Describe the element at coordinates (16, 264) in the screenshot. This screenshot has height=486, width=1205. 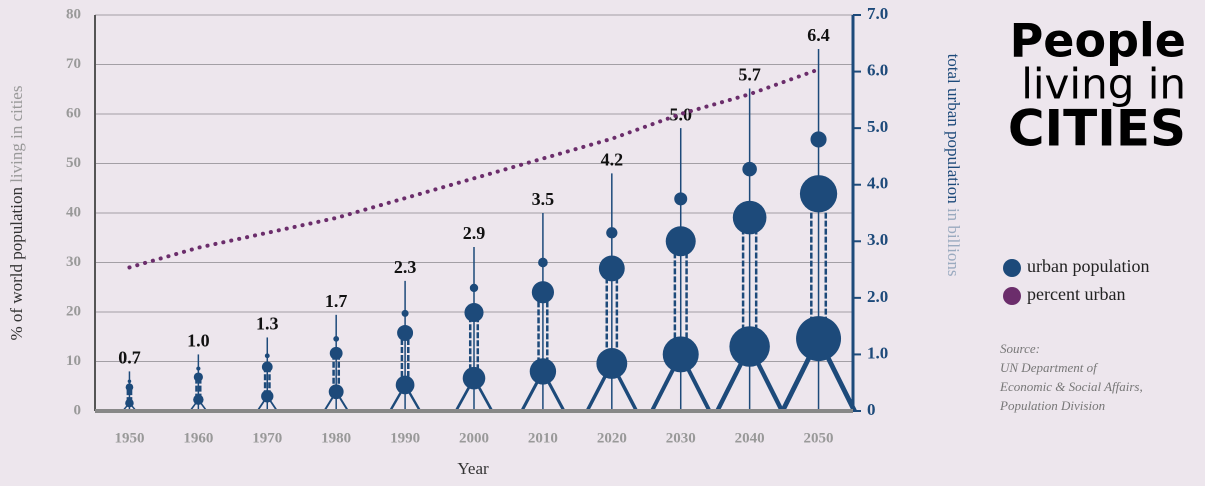
I see `y-axis-title-main: % of world population` at that location.